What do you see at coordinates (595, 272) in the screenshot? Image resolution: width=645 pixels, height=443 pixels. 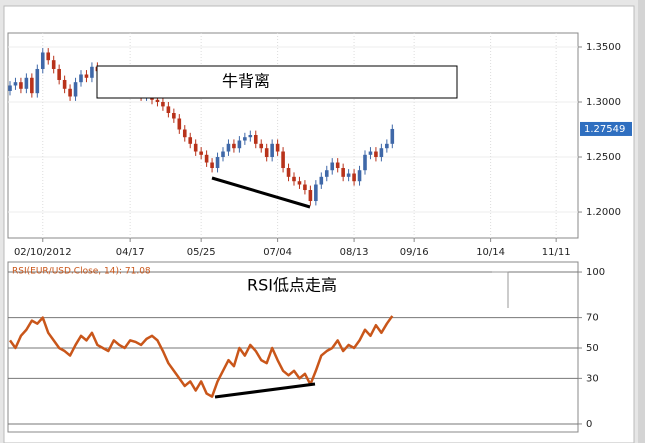 I see `y-tick-label: 100` at bounding box center [595, 272].